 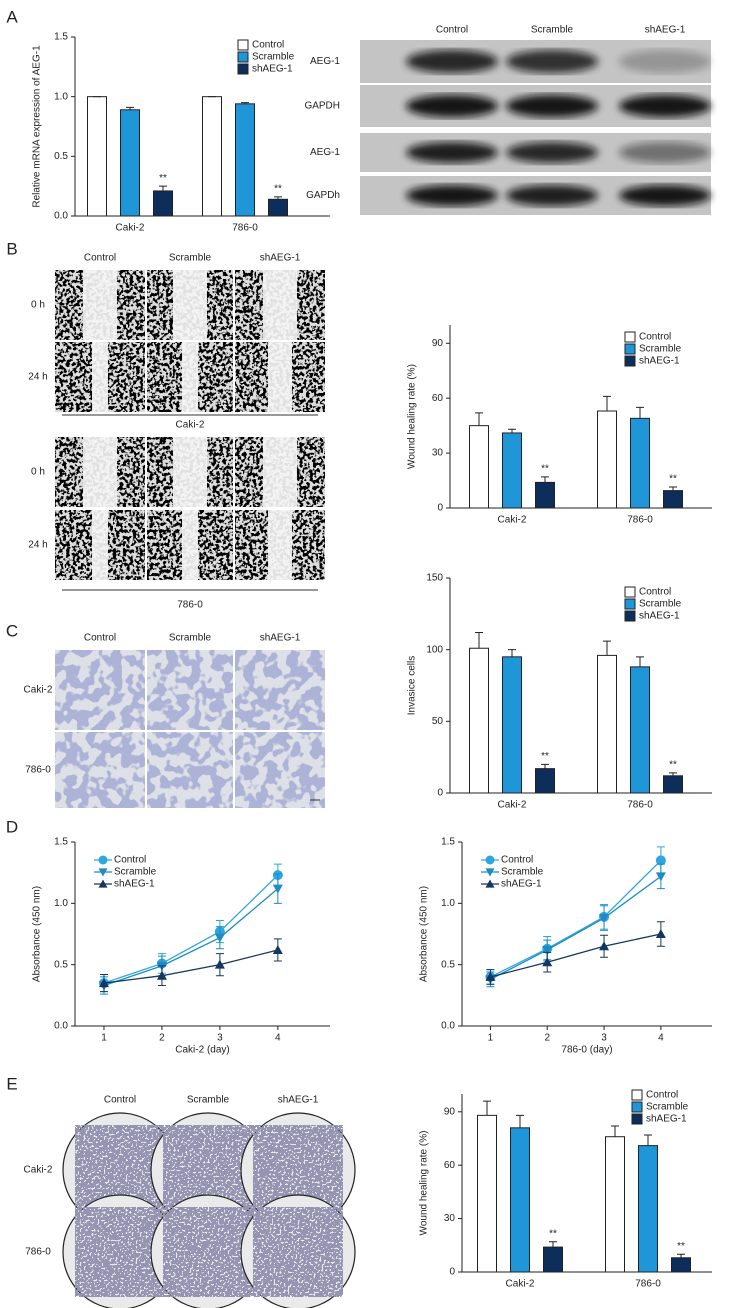 What do you see at coordinates (434, 649) in the screenshot?
I see `y-tick-label: 100` at bounding box center [434, 649].